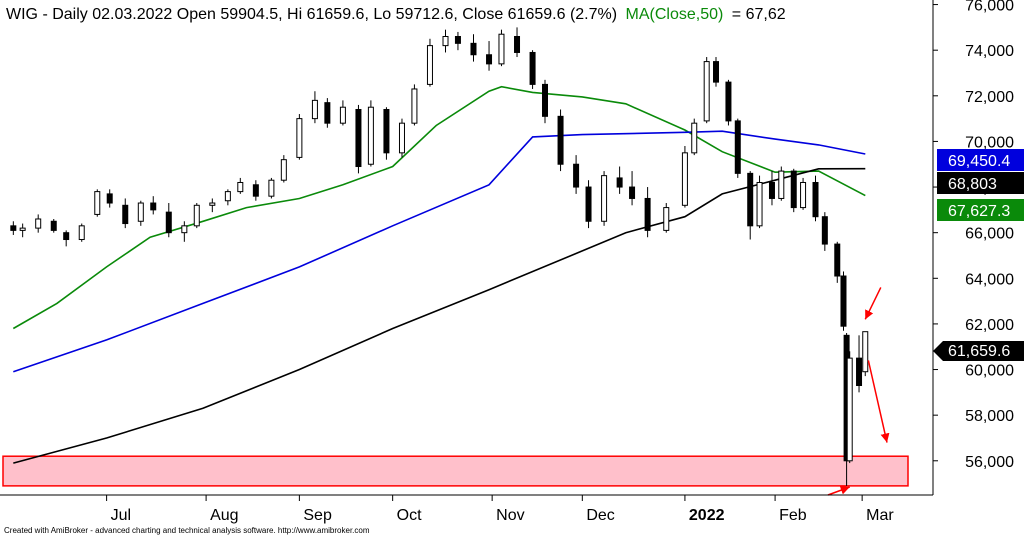 This screenshot has height=536, width=1024. I want to click on y-tick-label: 76,000, so click(989, 7).